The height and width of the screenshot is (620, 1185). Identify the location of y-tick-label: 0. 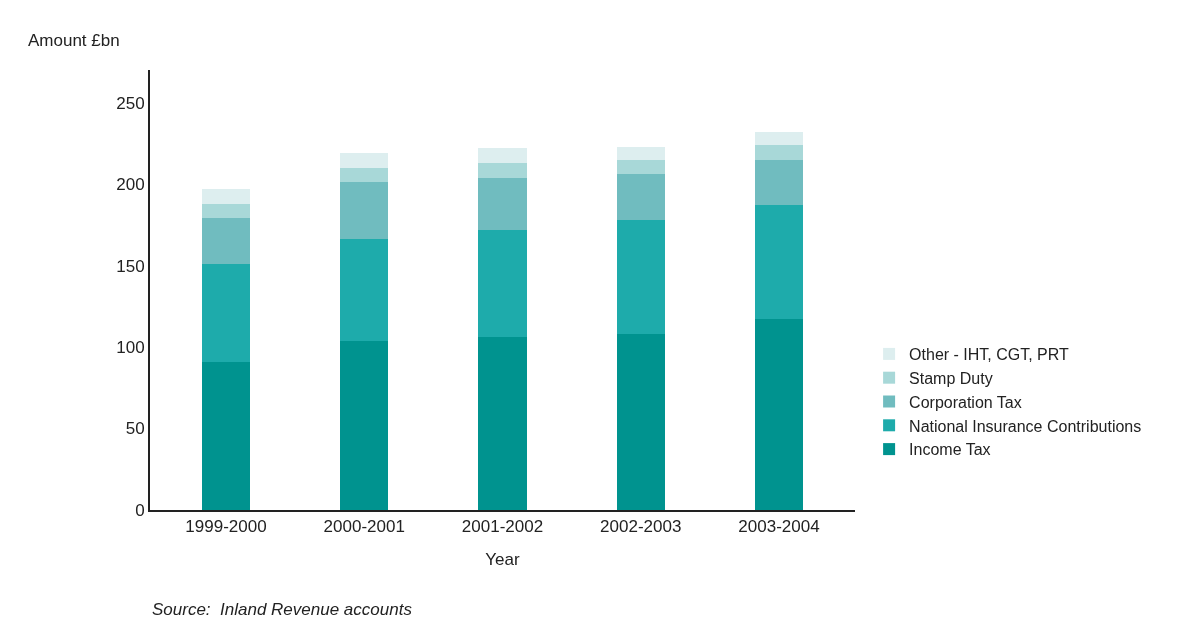
(140, 510).